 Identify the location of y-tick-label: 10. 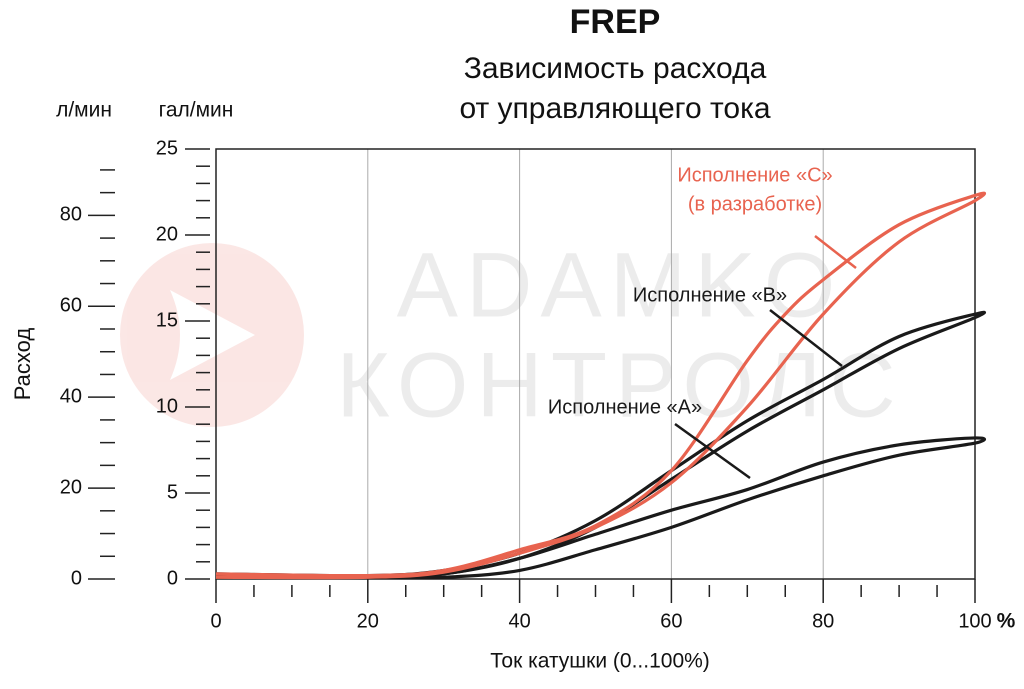
(167, 406).